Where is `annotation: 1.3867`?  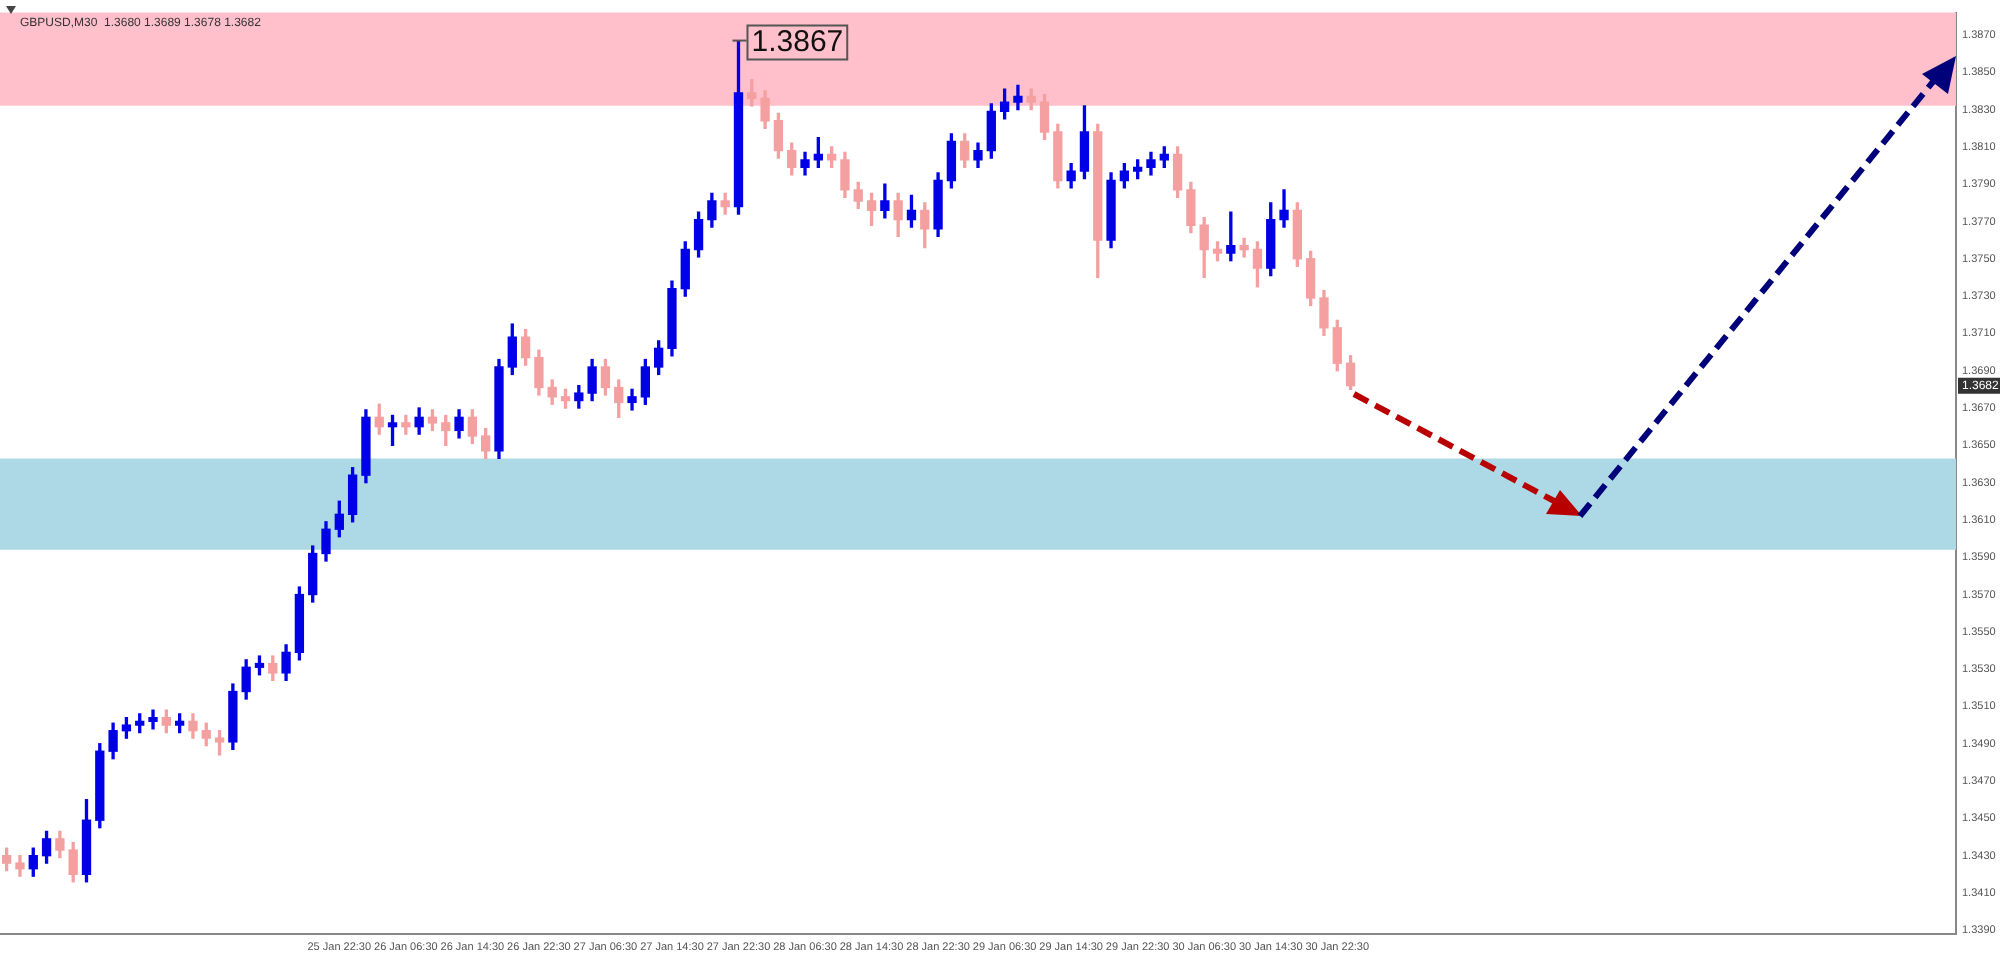
annotation: 1.3867 is located at coordinates (797, 41).